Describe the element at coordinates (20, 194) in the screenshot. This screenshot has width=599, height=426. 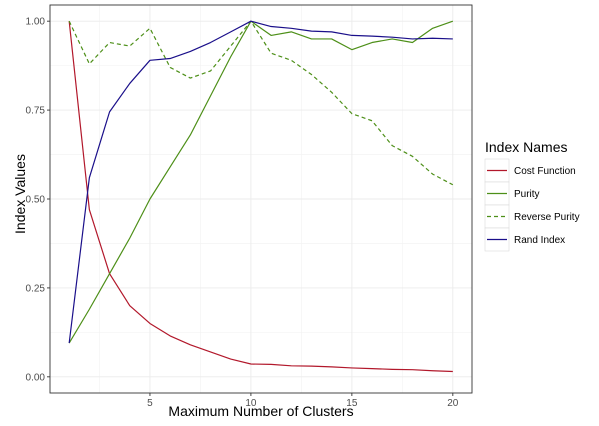
I see `y-axis-title: Index Values` at that location.